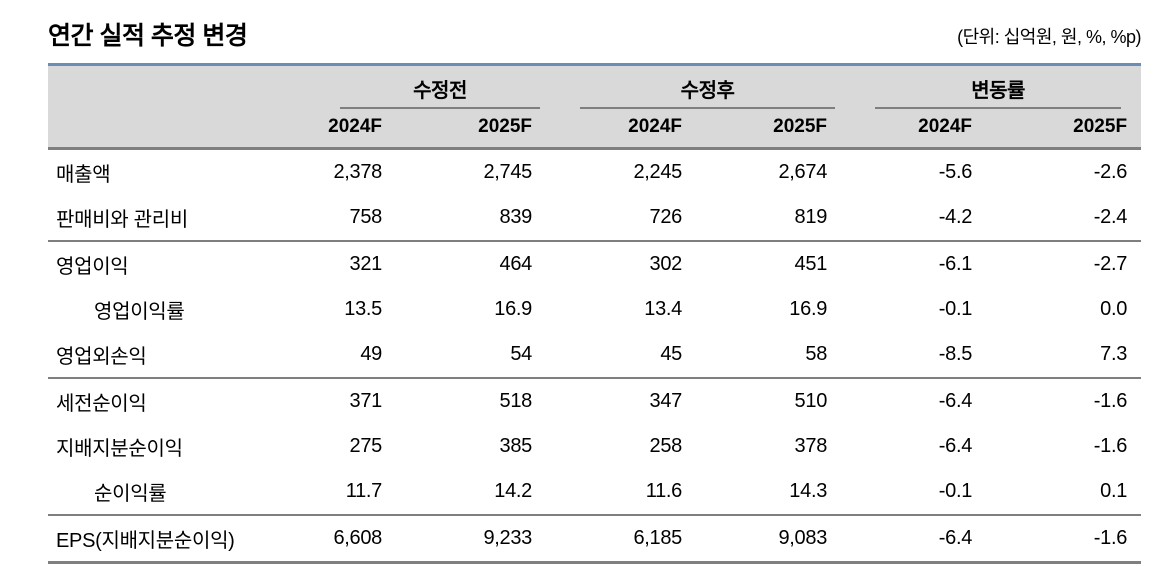  What do you see at coordinates (485, 218) in the screenshot?
I see `cell-value: 839` at bounding box center [485, 218].